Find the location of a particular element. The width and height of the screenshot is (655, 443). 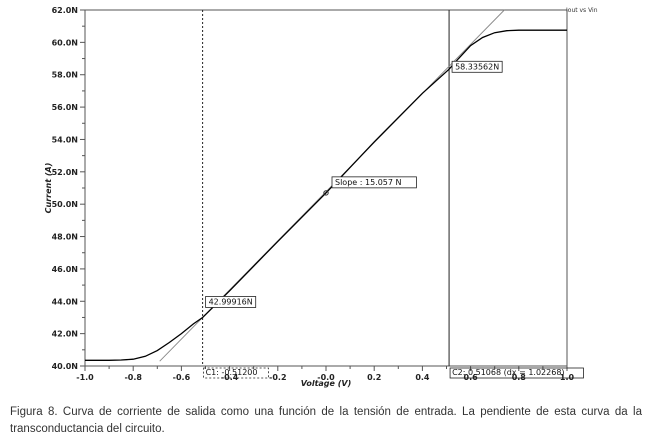

annotation-label: 42.99916N is located at coordinates (231, 301).